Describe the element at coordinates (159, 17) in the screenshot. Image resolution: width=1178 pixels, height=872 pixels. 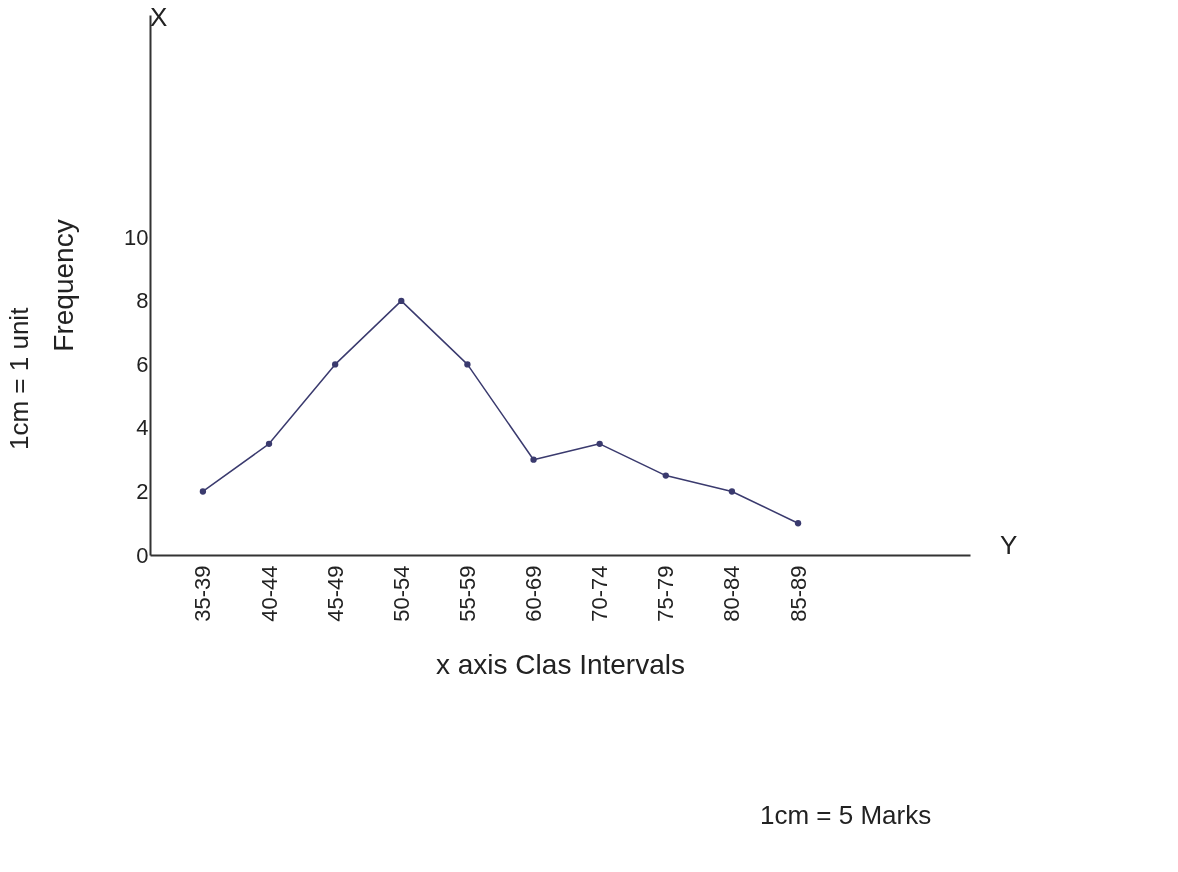
I see `text: X` at that location.